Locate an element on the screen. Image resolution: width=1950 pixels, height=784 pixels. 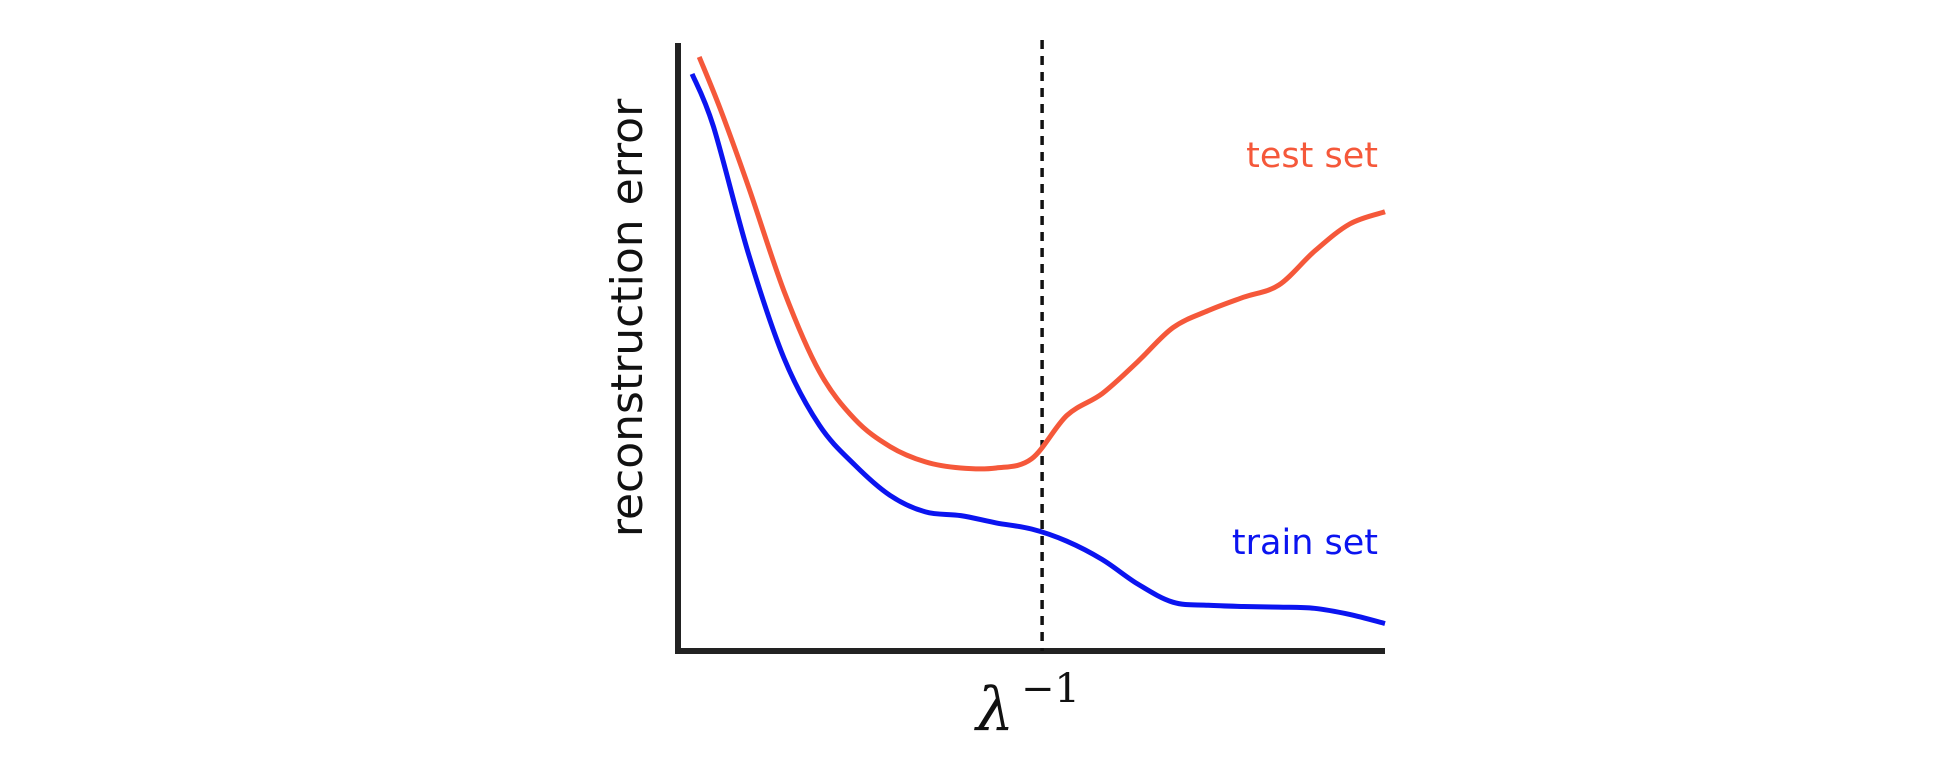
y-axis-label: reconstruction error is located at coordinates (627, 317).